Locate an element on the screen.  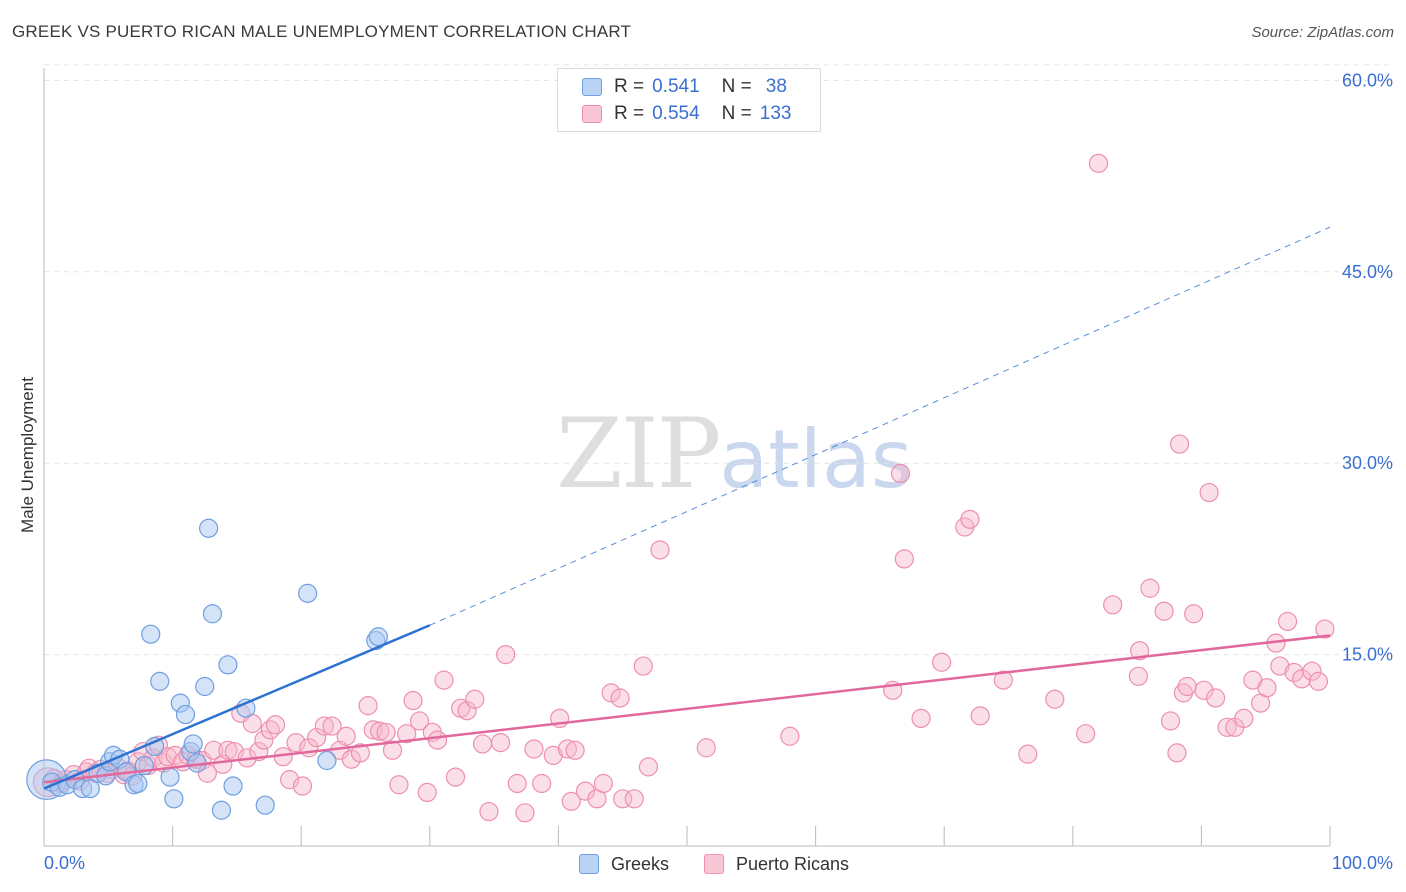
x-tick-label-min: 0.0% is located at coordinates (64, 863).